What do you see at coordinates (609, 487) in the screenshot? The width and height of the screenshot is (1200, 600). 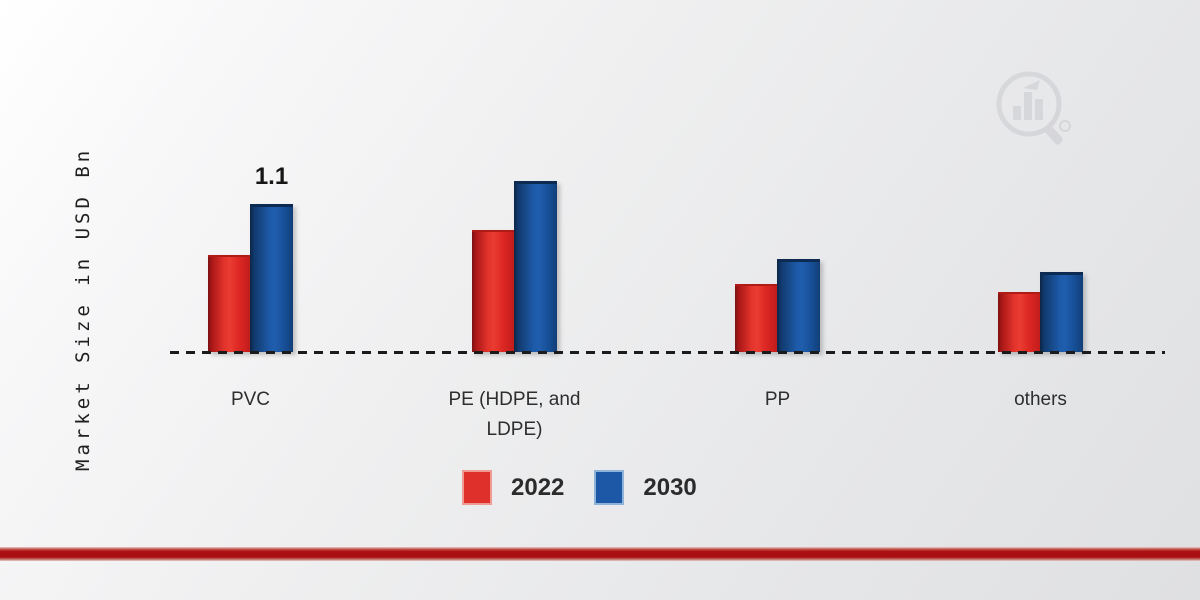 I see `legend-swatch-2030` at bounding box center [609, 487].